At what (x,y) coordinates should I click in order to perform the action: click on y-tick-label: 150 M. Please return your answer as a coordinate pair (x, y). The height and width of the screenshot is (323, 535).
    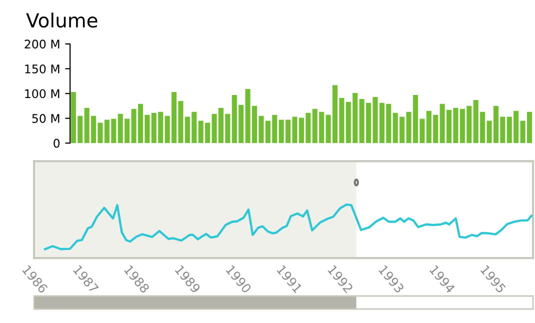
    Looking at the image, I should click on (42, 69).